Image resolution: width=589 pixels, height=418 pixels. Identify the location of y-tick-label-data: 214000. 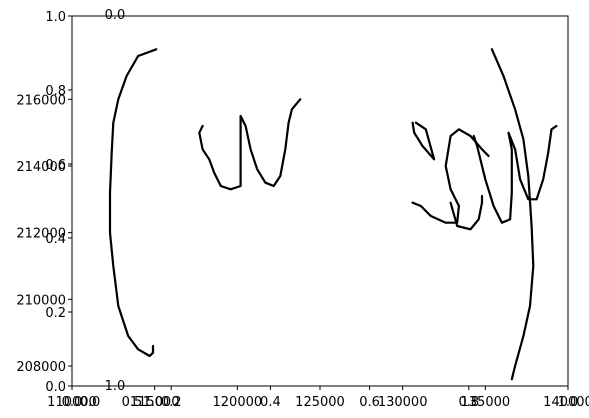
(41, 167).